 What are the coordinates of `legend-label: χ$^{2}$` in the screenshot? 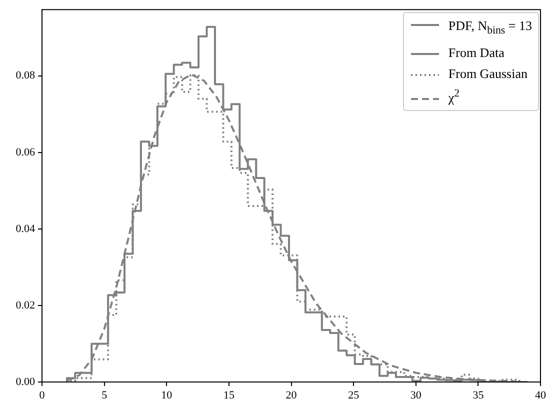 It's located at (454, 96).